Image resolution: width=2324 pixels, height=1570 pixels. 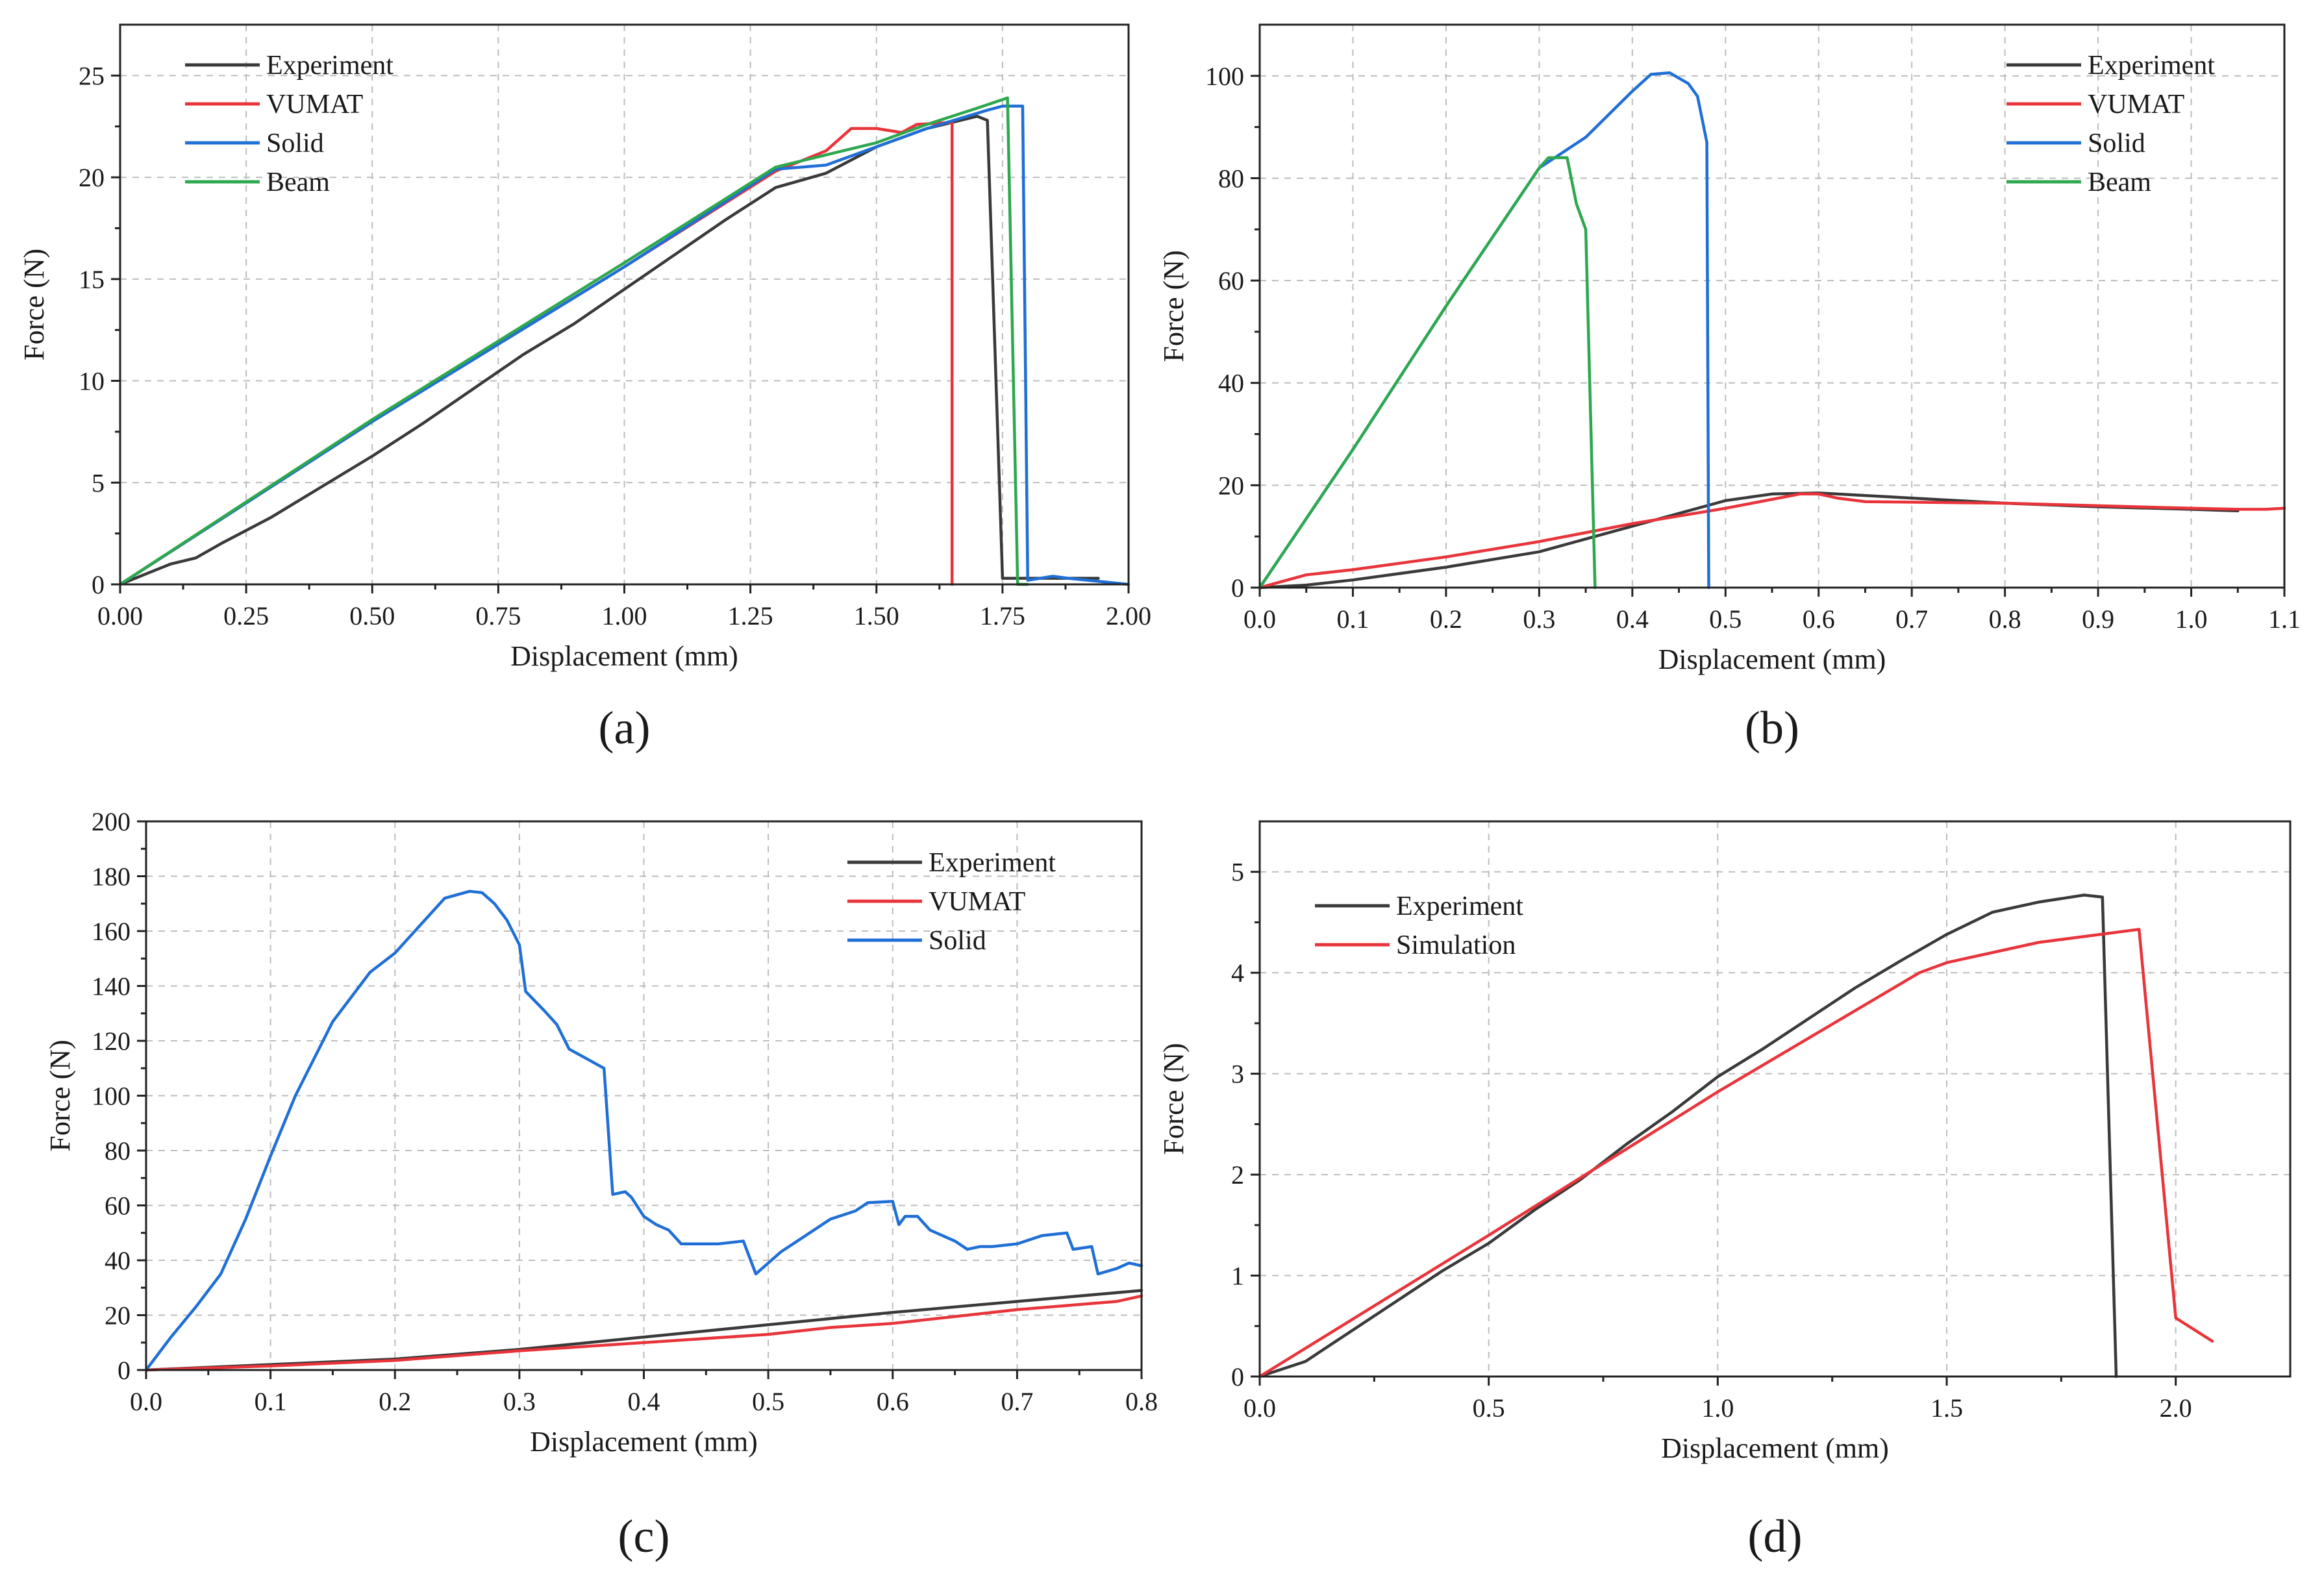 What do you see at coordinates (893, 1402) in the screenshot?
I see `x-tick-label: 0.6` at bounding box center [893, 1402].